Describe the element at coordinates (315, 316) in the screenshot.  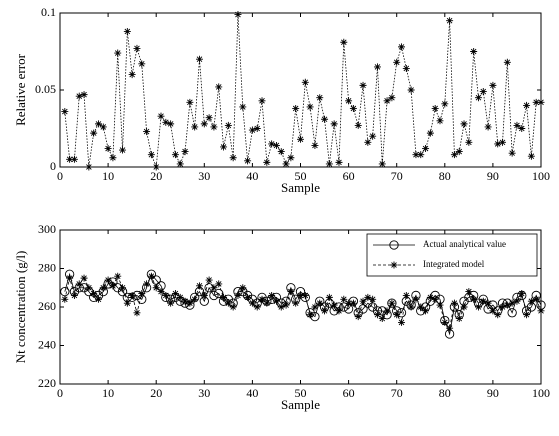
I see `marker-circle` at that location.